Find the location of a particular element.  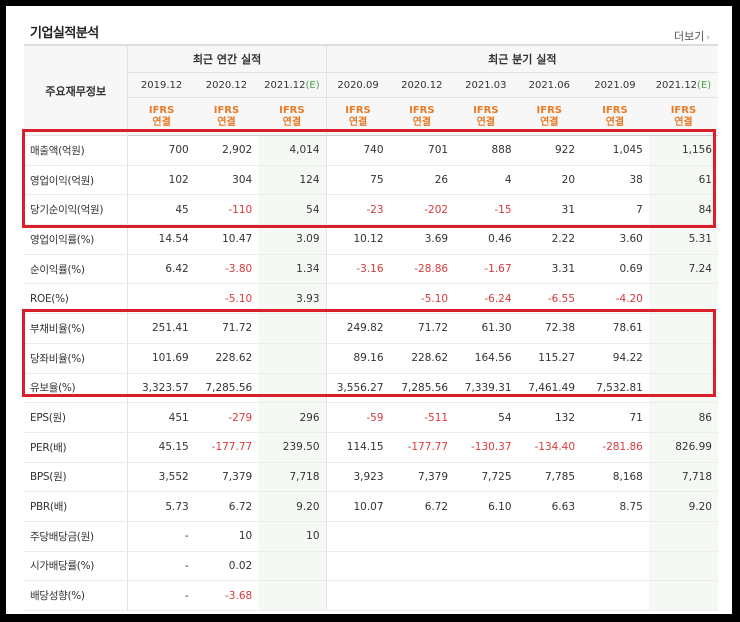

period-header: 2019.12 is located at coordinates (161, 85).